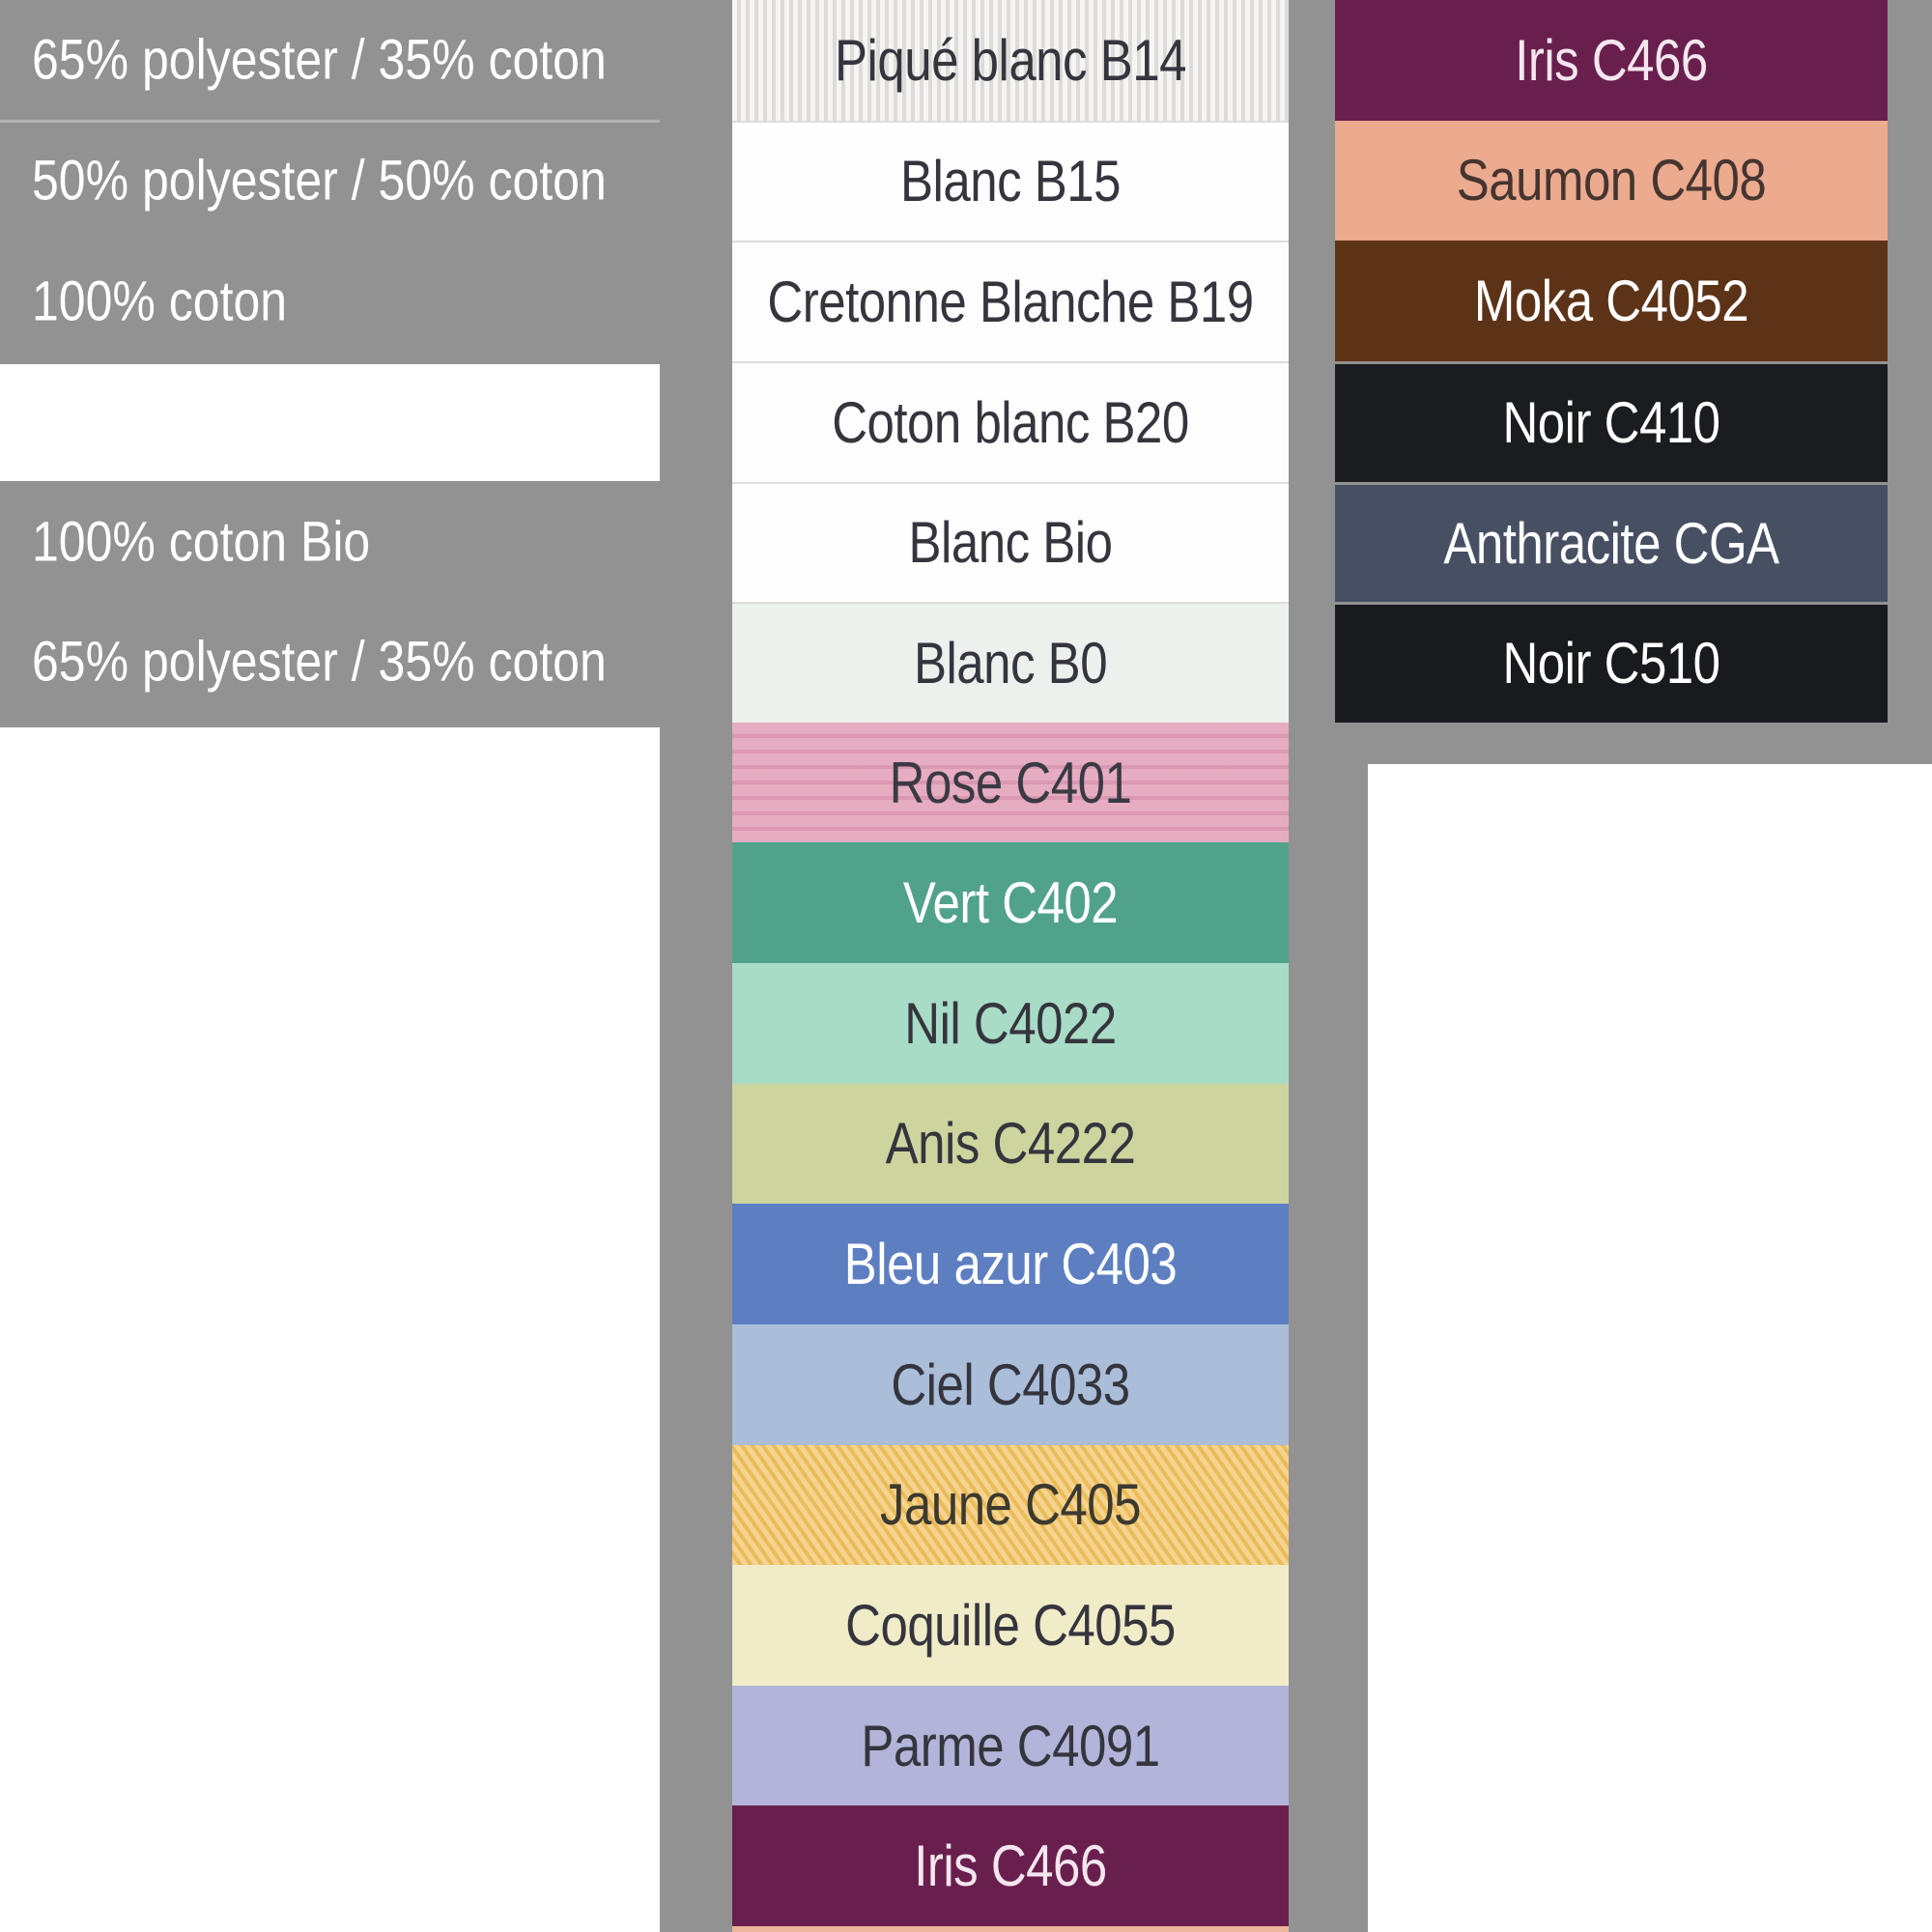 The image size is (1932, 1932). I want to click on swatch-label: Nil C4022, so click(1011, 1023).